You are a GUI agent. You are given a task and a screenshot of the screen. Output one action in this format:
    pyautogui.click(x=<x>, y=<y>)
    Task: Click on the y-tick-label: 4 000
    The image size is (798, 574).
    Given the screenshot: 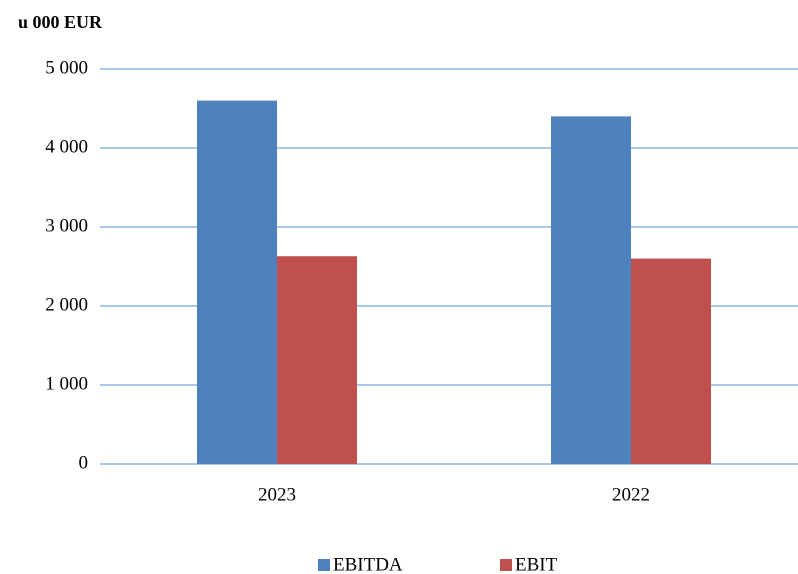 What is the action you would take?
    pyautogui.click(x=66, y=146)
    